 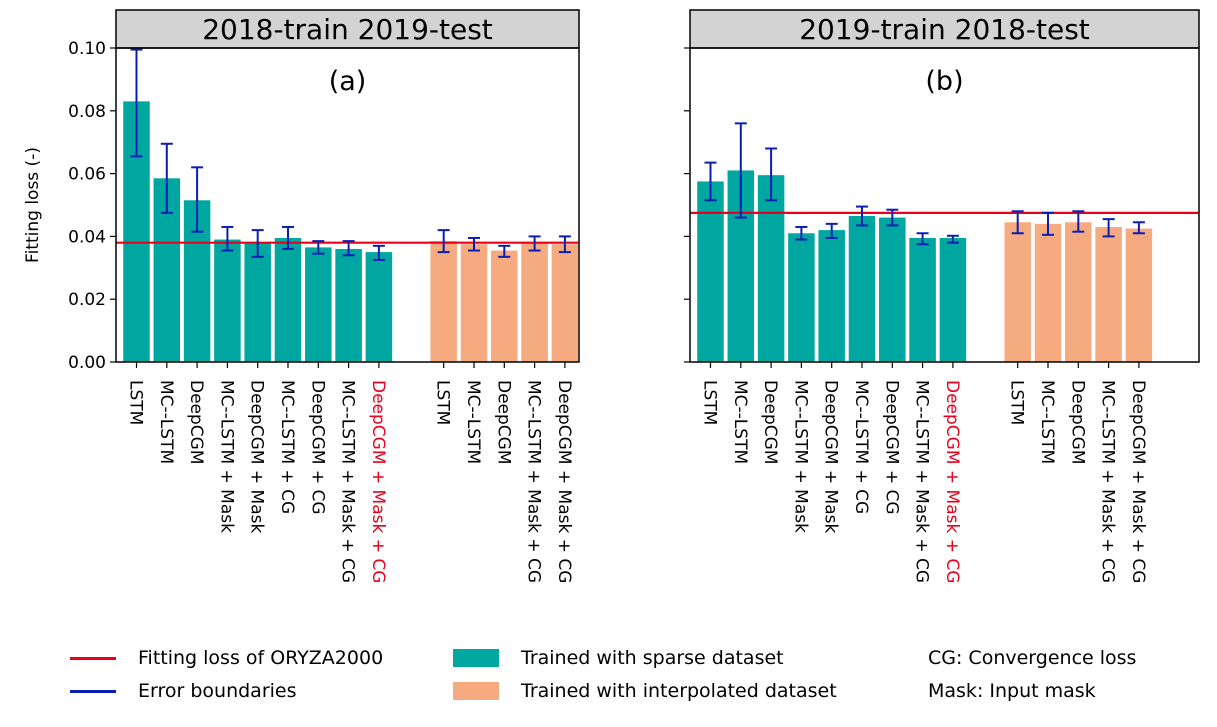 I want to click on y-tick-label: 0.02, so click(x=87, y=300).